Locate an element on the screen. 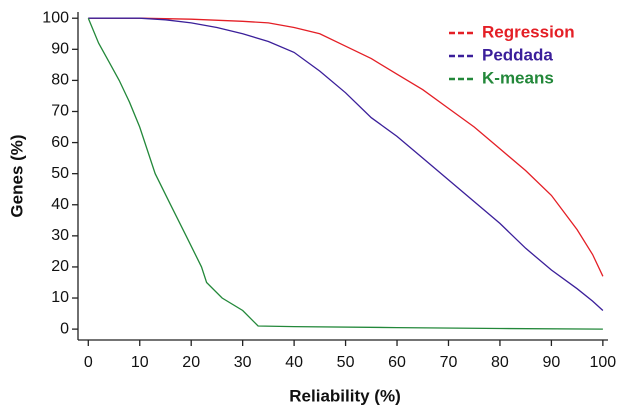 The image size is (623, 408). y-tick-label: 90 is located at coordinates (60, 49).